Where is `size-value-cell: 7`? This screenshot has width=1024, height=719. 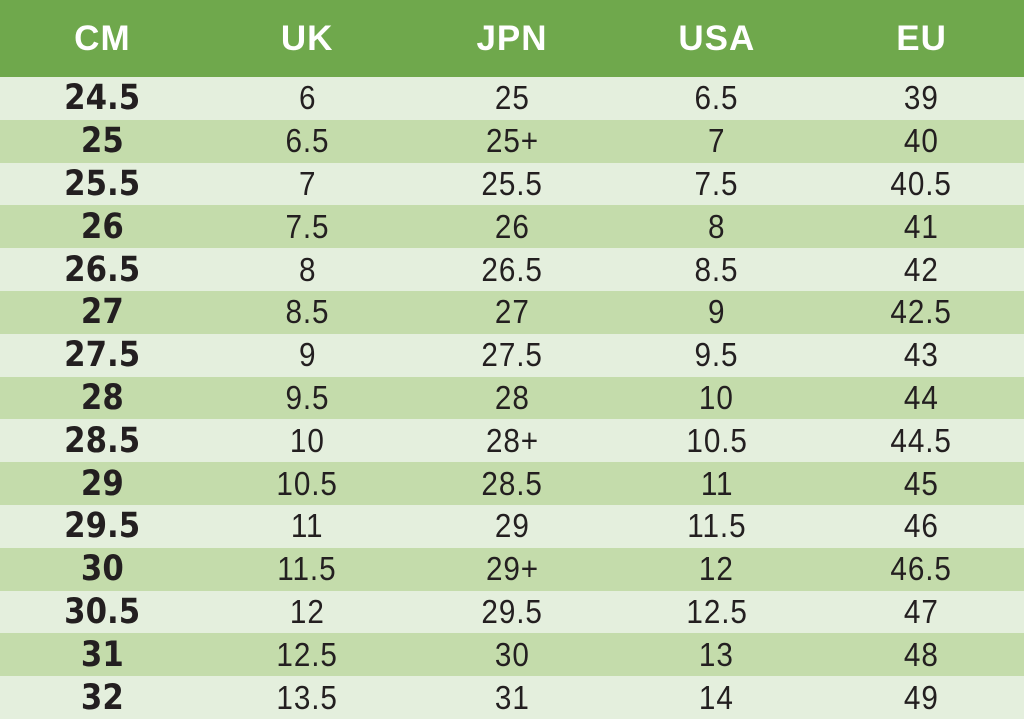
size-value-cell: 7 is located at coordinates (716, 141).